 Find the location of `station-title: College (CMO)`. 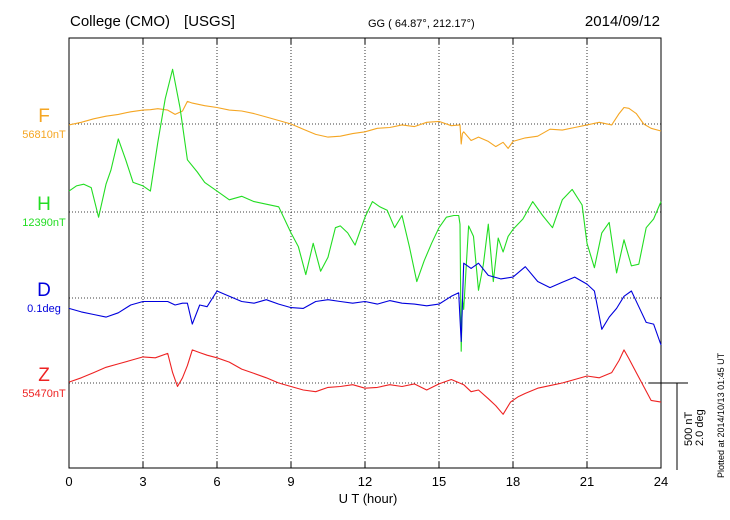

station-title: College (CMO) is located at coordinates (120, 21).